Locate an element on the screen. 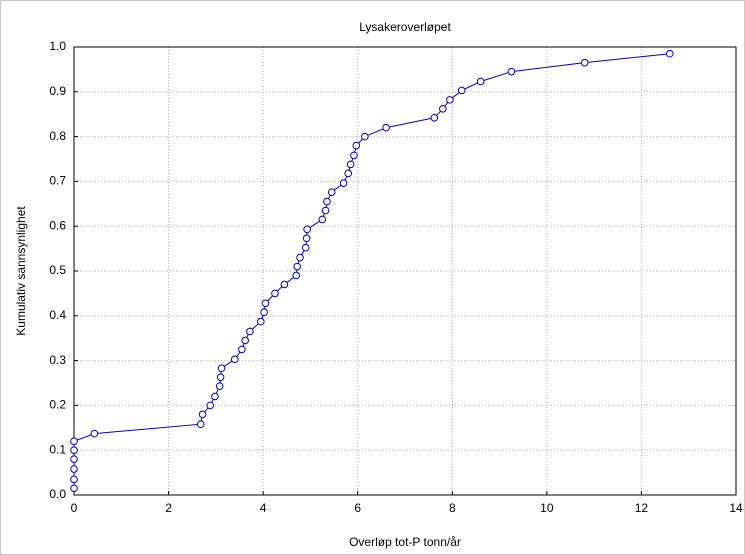 Image resolution: width=745 pixels, height=555 pixels. y-tick-label: 0.5 is located at coordinates (57, 270).